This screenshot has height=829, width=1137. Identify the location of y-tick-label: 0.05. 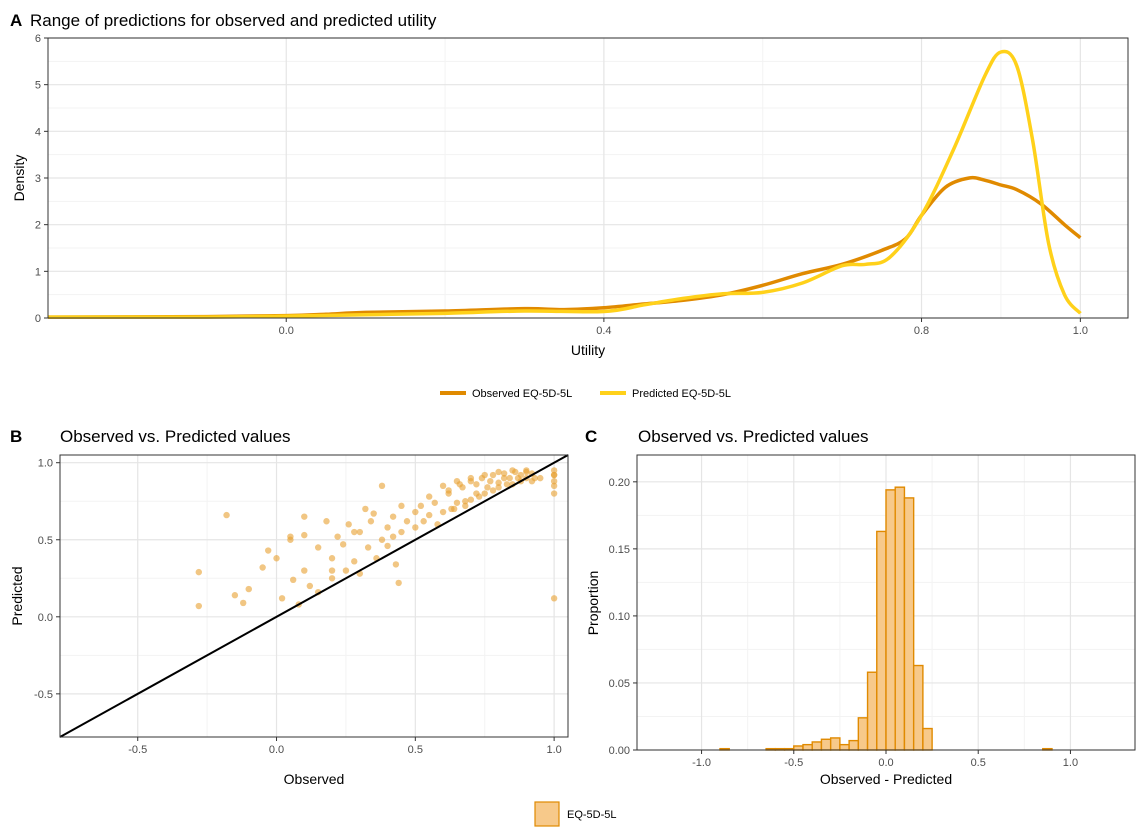
(619, 684).